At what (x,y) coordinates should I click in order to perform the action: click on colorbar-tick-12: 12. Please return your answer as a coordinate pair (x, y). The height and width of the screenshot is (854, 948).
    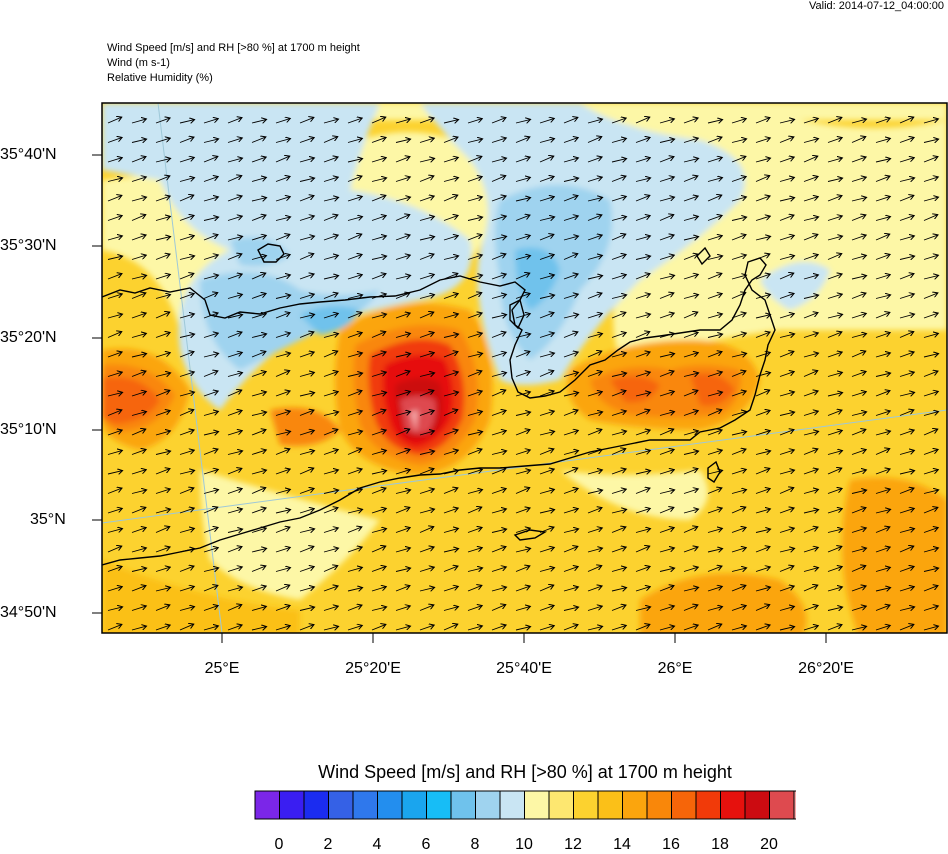
    Looking at the image, I should click on (573, 844).